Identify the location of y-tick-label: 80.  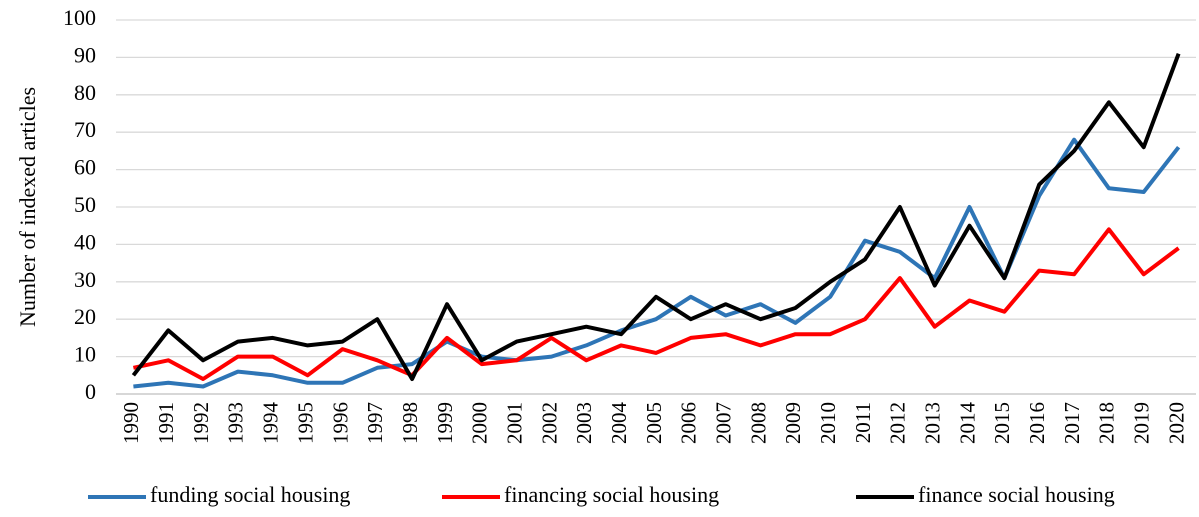
(85, 92).